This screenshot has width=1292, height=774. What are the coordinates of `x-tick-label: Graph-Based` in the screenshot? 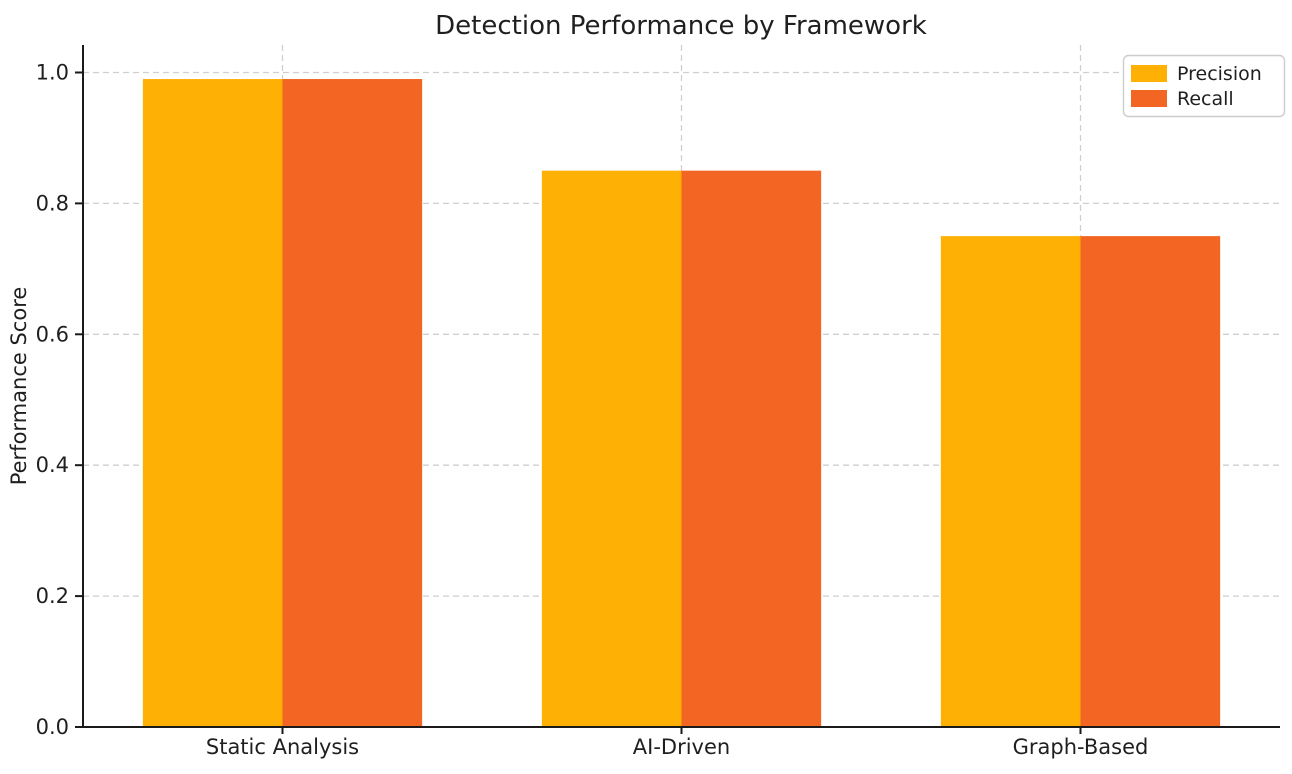 It's located at (1081, 747).